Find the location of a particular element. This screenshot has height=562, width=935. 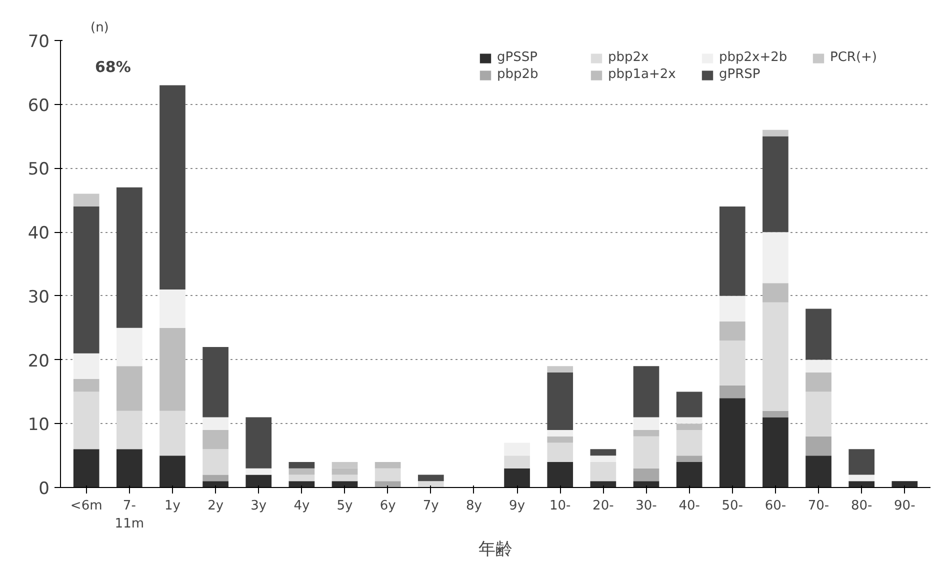

x-tick-label: 60- is located at coordinates (775, 506).